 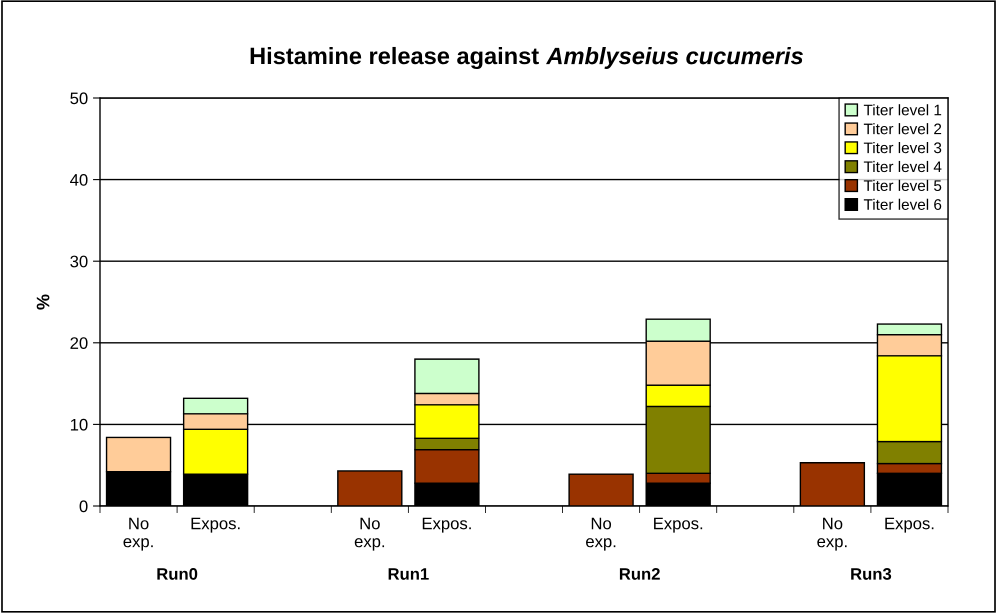 What do you see at coordinates (79, 343) in the screenshot?
I see `y-tick-label: 20` at bounding box center [79, 343].